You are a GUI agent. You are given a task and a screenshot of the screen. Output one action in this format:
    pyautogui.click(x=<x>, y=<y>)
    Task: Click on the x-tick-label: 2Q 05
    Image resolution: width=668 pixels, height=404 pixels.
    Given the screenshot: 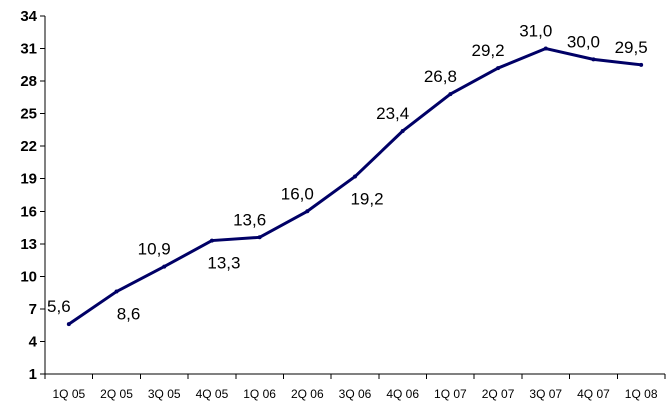 What is the action you would take?
    pyautogui.click(x=116, y=394)
    